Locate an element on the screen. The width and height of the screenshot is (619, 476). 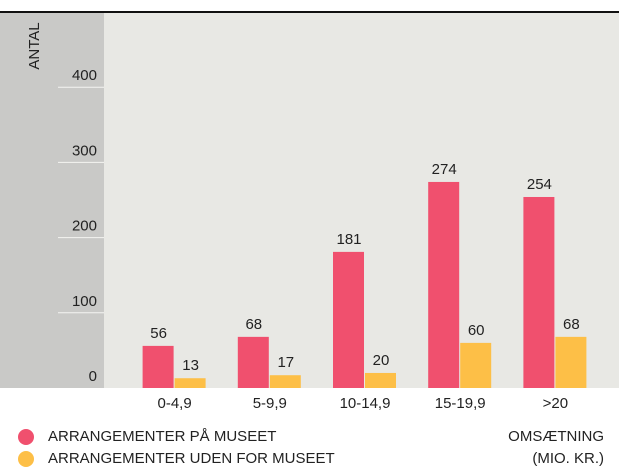
data-label: 181 is located at coordinates (348, 239).